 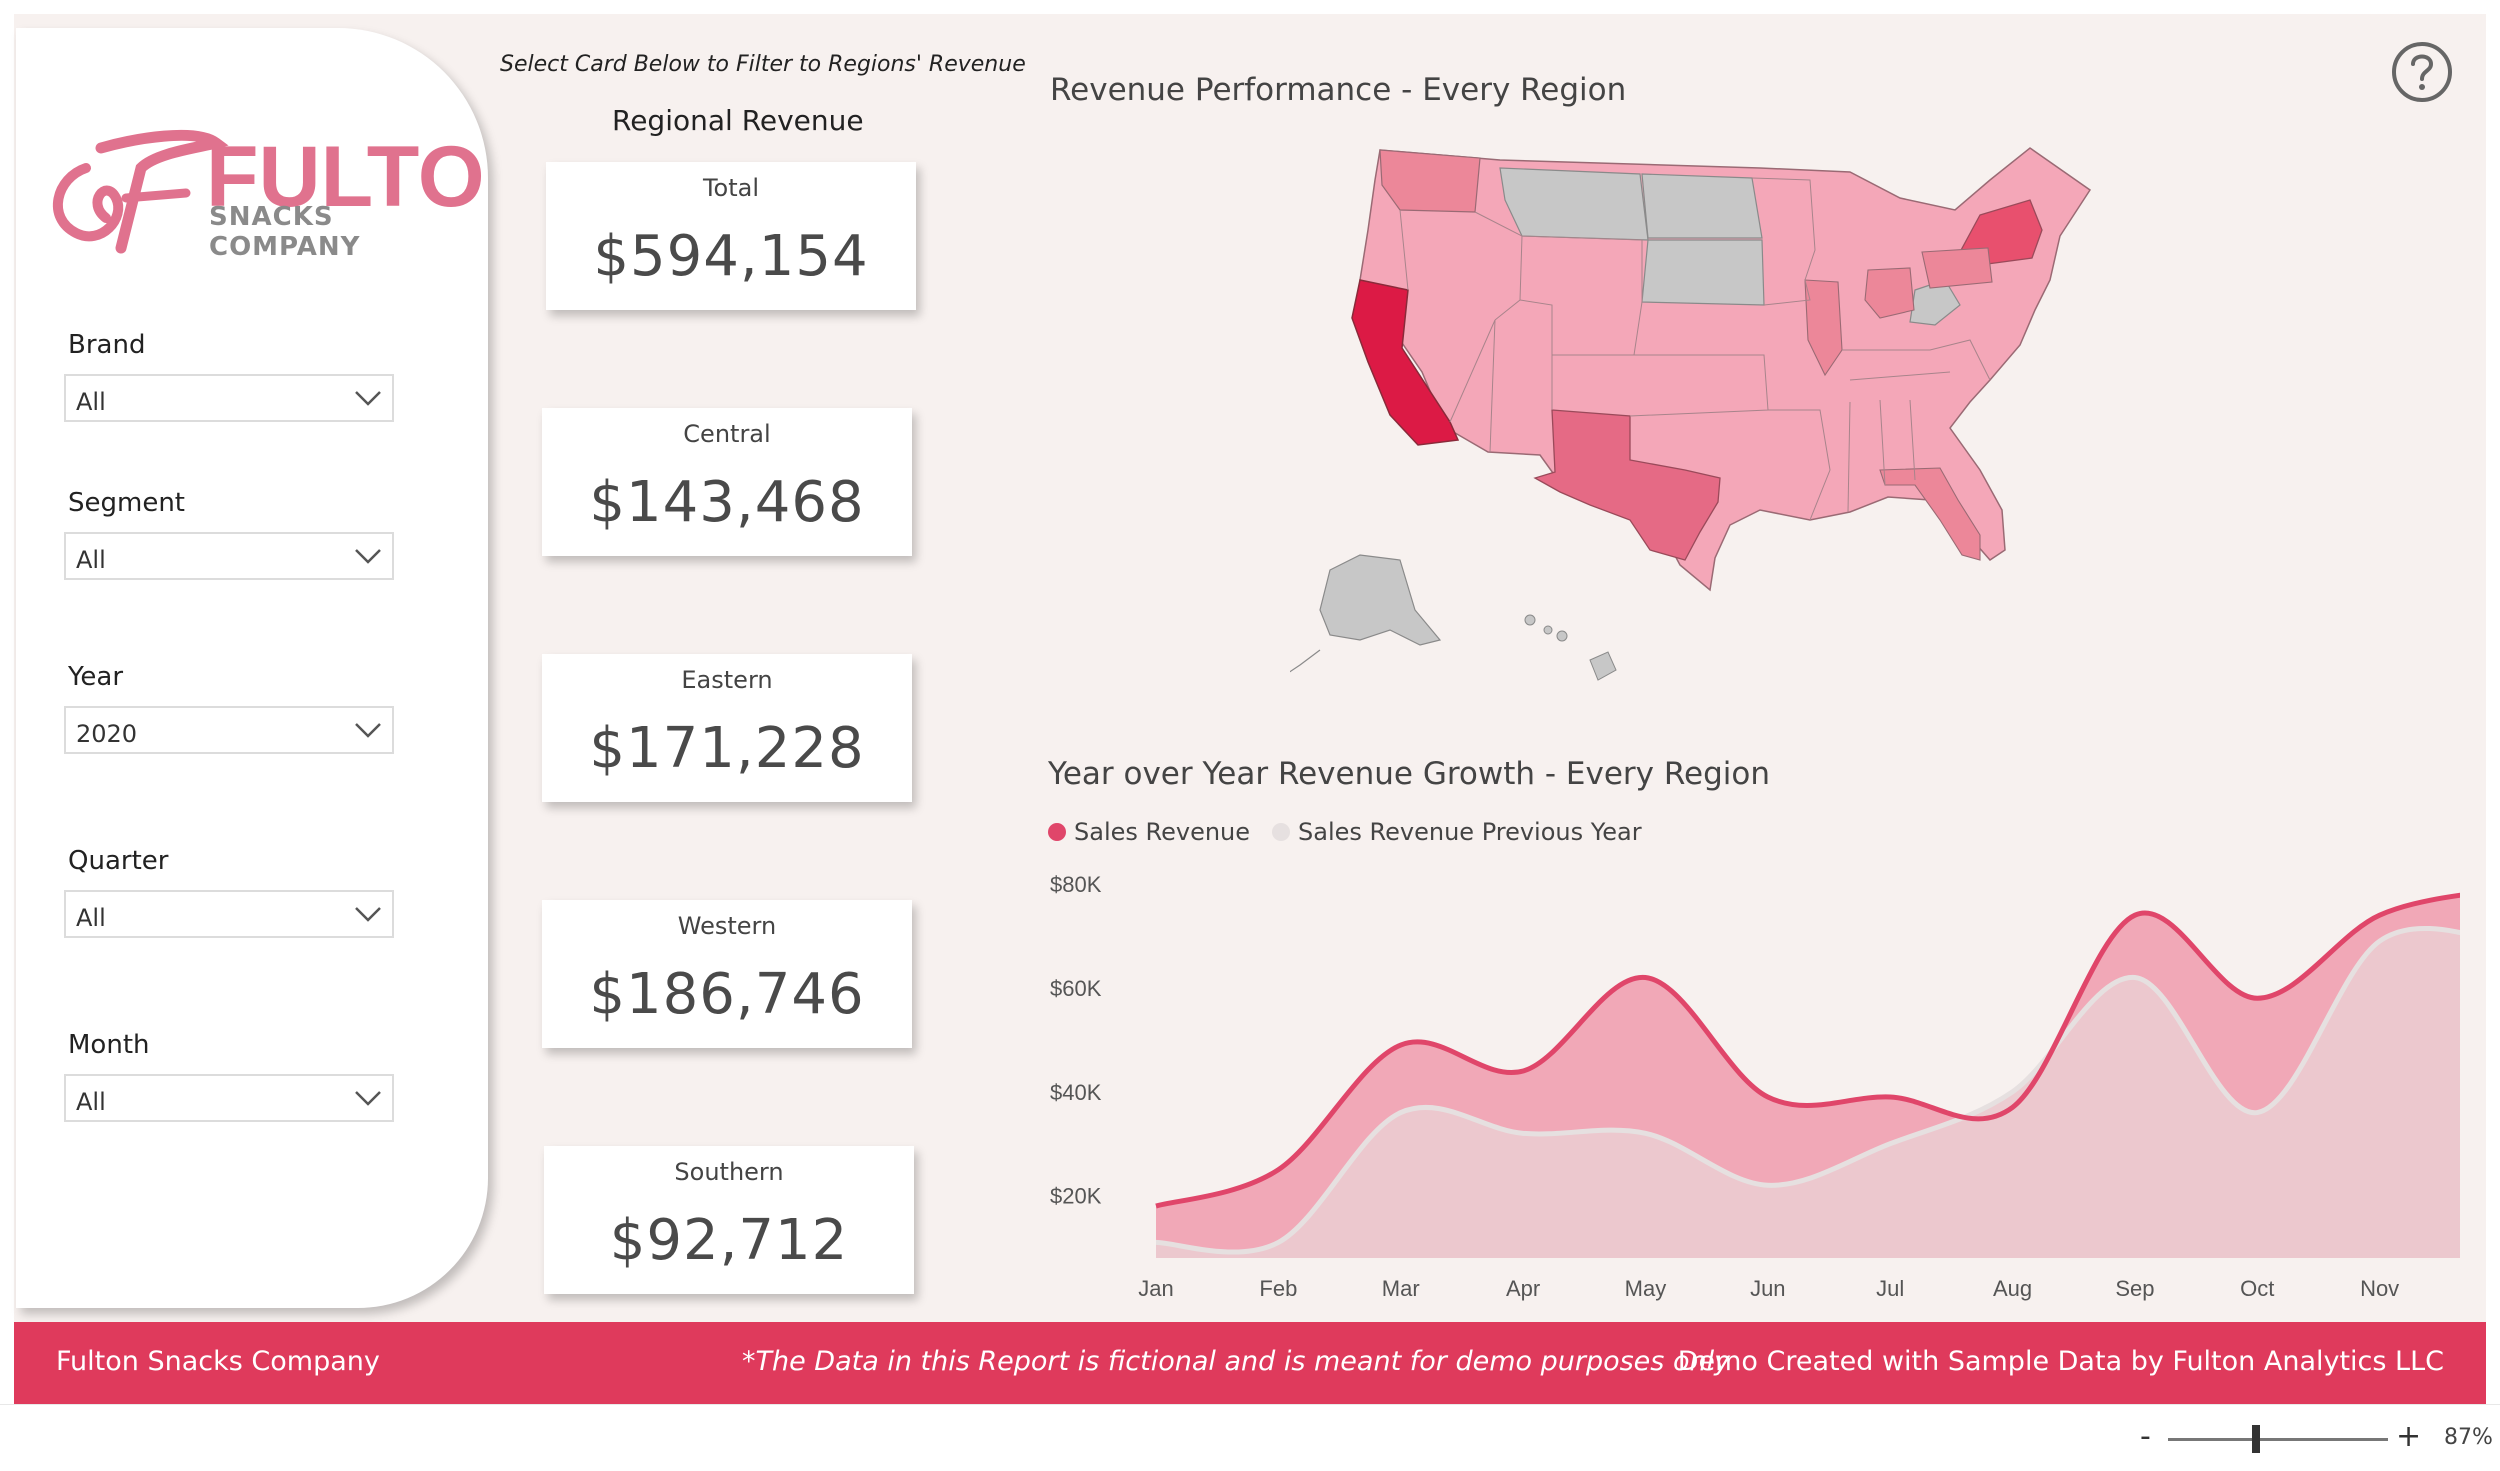 What do you see at coordinates (1807, 1049) in the screenshot?
I see `sales-revenue-line` at bounding box center [1807, 1049].